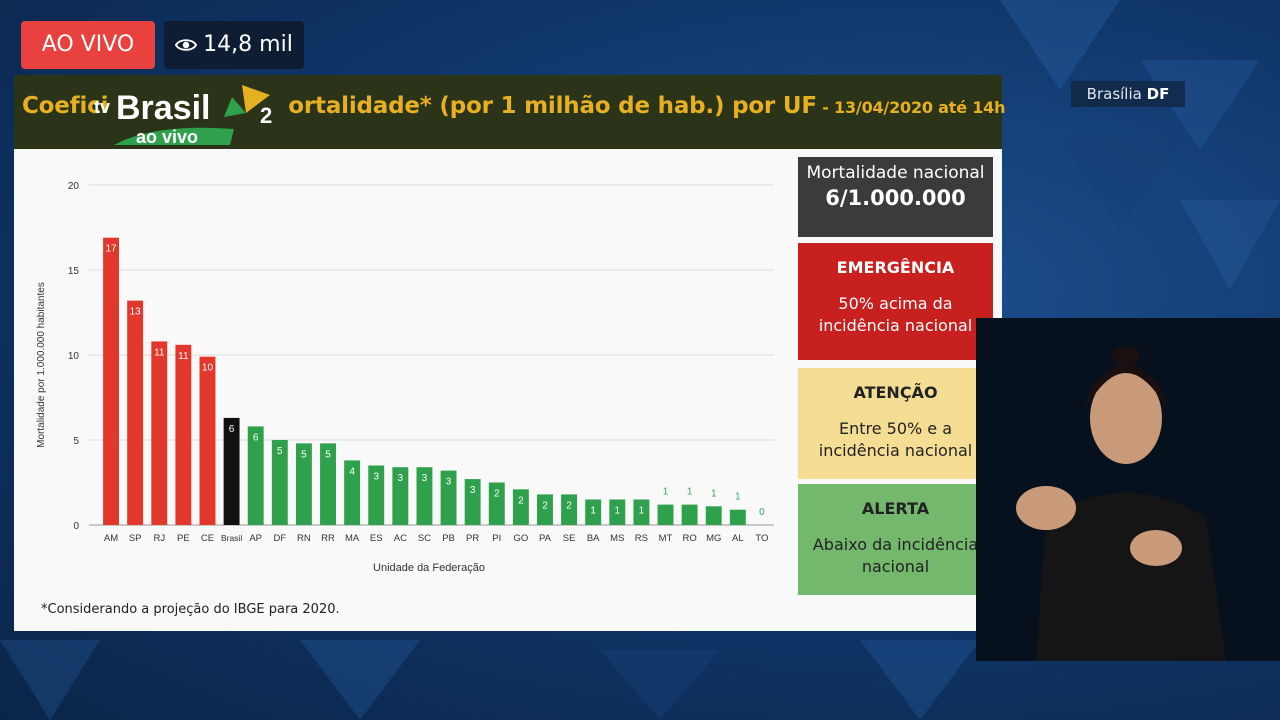 This screenshot has width=1280, height=720. Describe the element at coordinates (496, 538) in the screenshot. I see `x-tick-label: PI` at that location.